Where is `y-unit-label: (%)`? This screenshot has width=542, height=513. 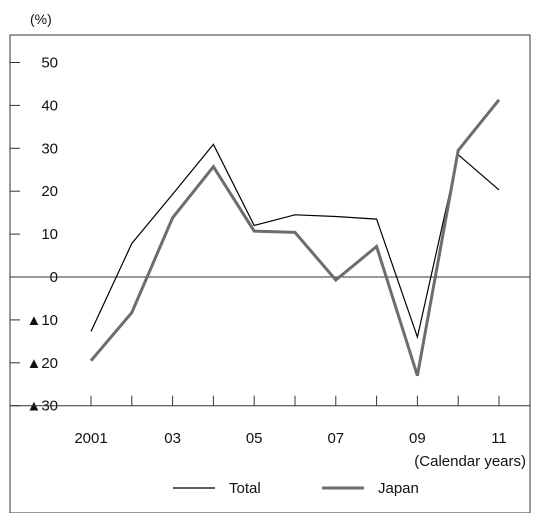 y-unit-label: (%) is located at coordinates (41, 19).